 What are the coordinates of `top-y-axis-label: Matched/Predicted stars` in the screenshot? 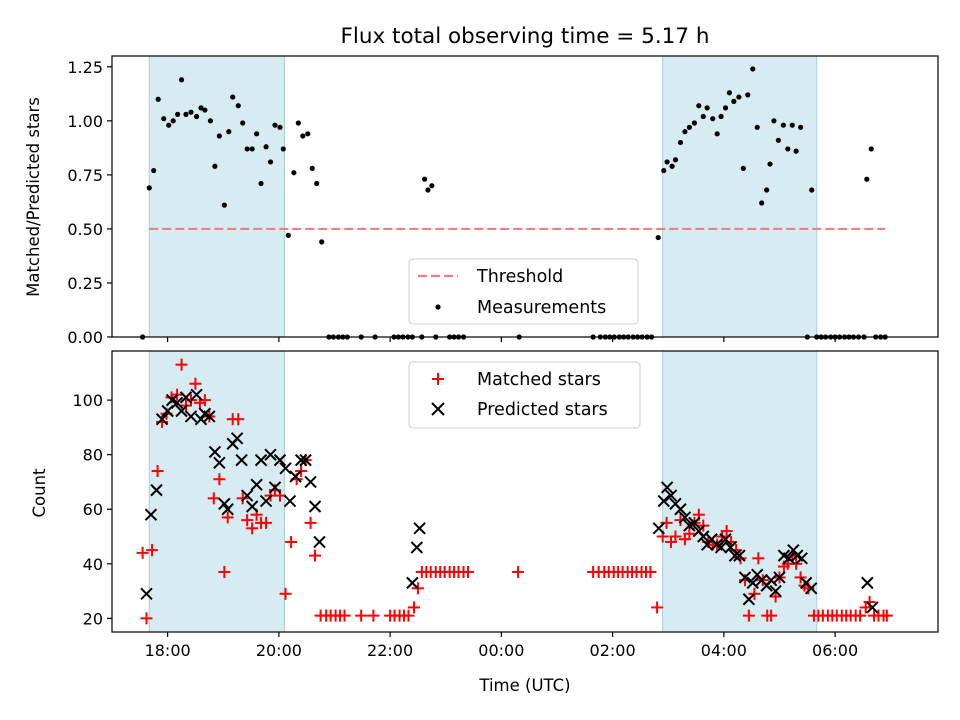 It's located at (33, 197).